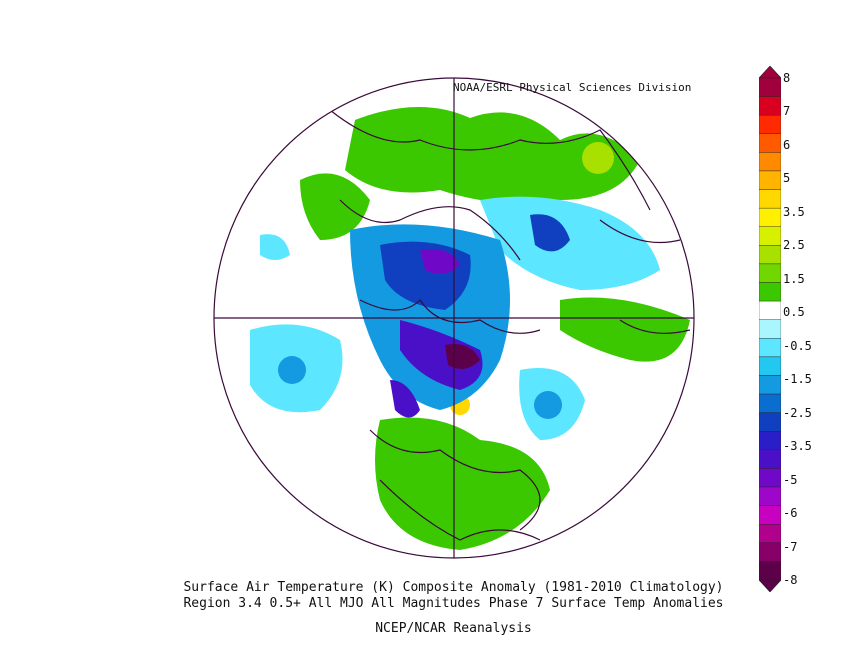 The image size is (847, 655). I want to click on legend-tick-label: 7, so click(787, 111).